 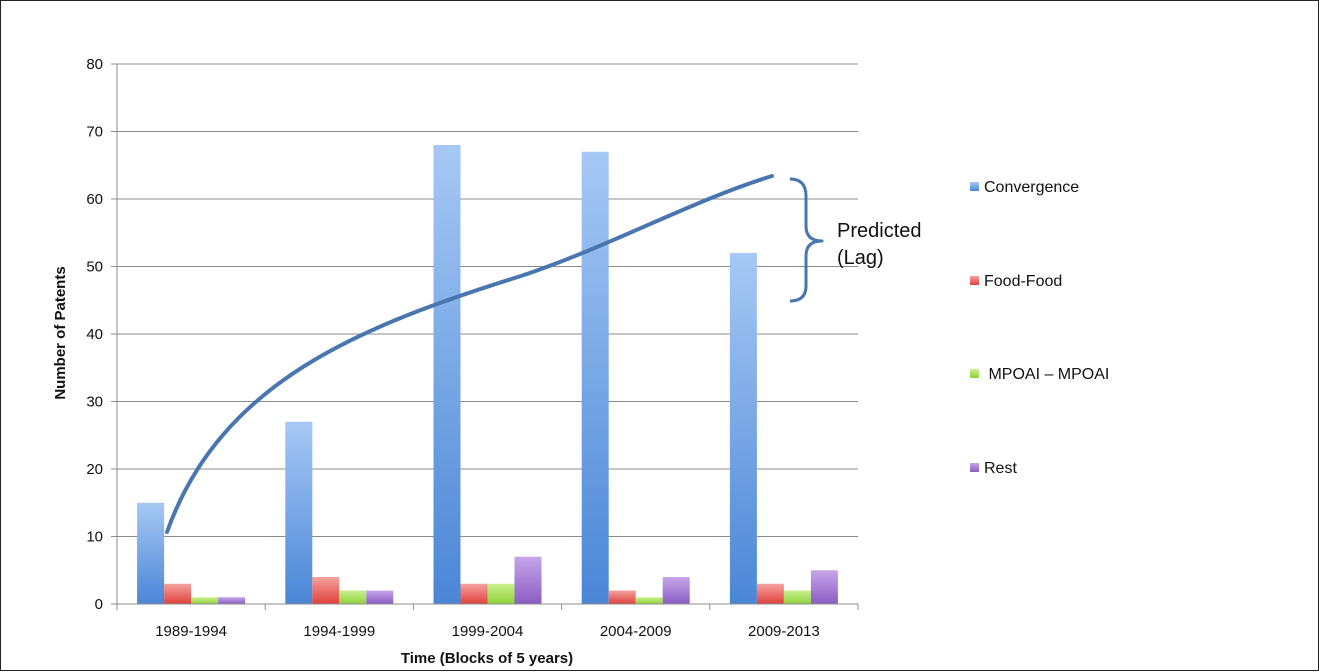 What do you see at coordinates (1023, 281) in the screenshot?
I see `legend-label: Food-Food` at bounding box center [1023, 281].